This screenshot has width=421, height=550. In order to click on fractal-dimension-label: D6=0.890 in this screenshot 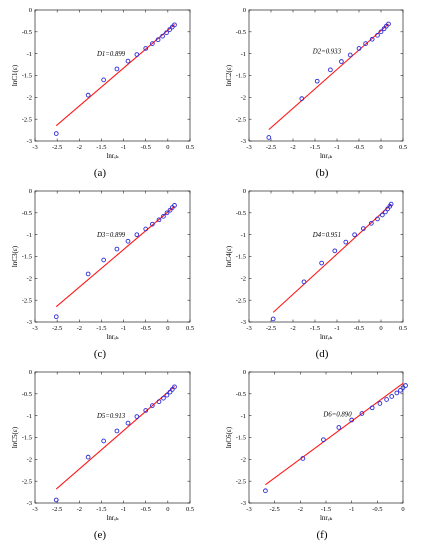, I will do `click(337, 415)`.